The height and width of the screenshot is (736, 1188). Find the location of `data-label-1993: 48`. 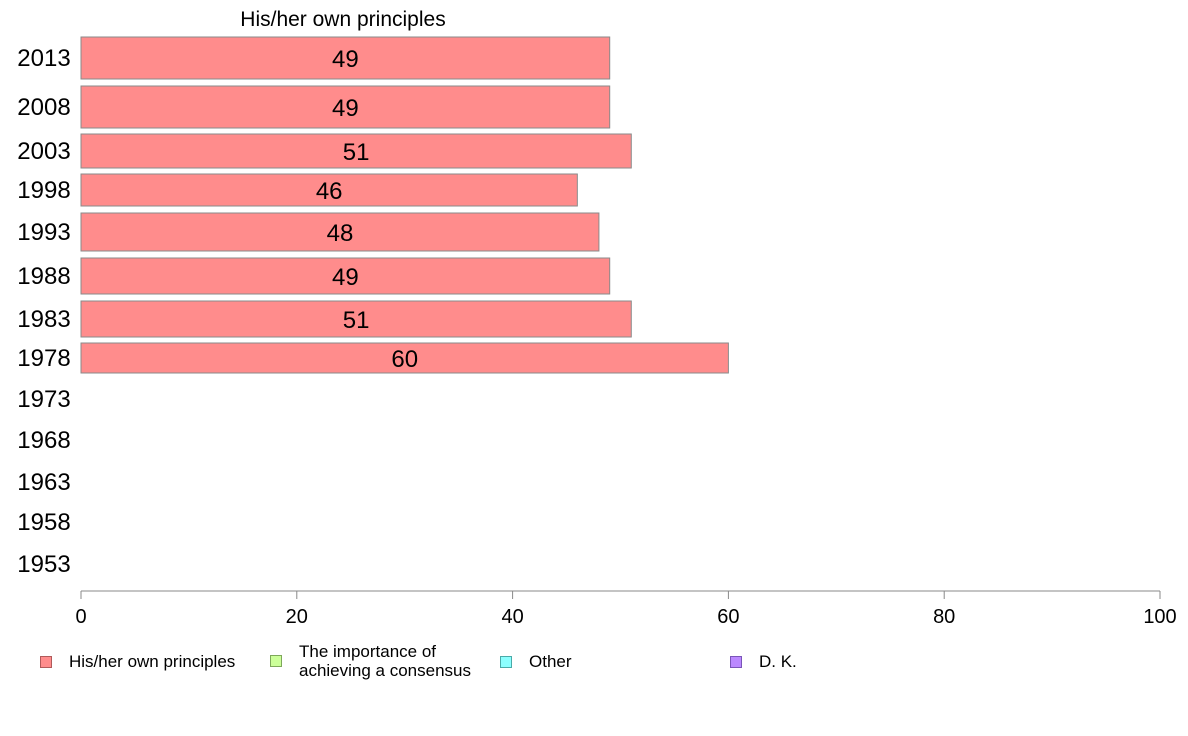

data-label-1993: 48 is located at coordinates (340, 233).